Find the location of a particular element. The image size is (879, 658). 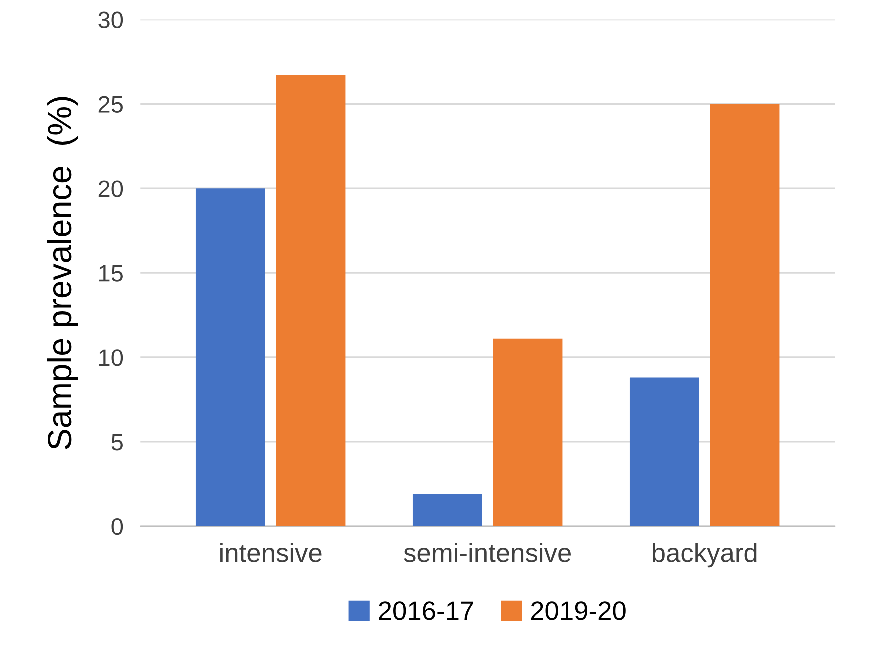

x-tick-label: semi-intensive is located at coordinates (488, 552).